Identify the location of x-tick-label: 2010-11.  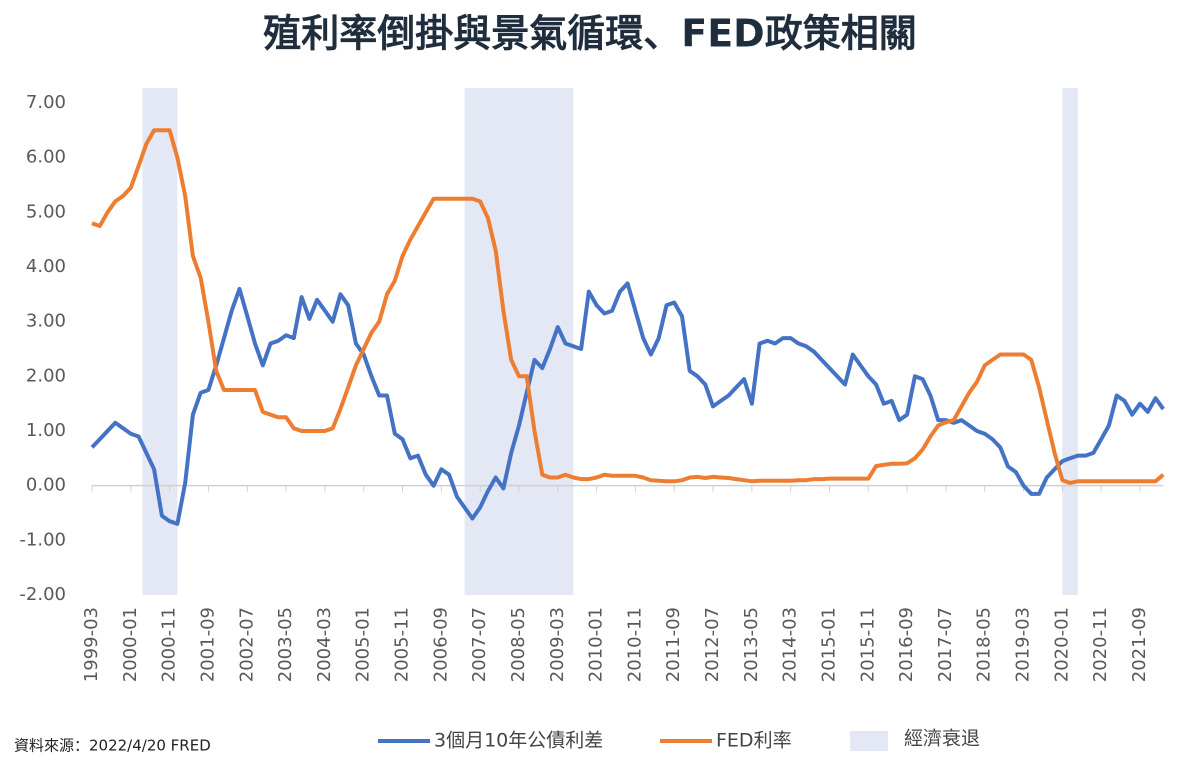
(634, 644).